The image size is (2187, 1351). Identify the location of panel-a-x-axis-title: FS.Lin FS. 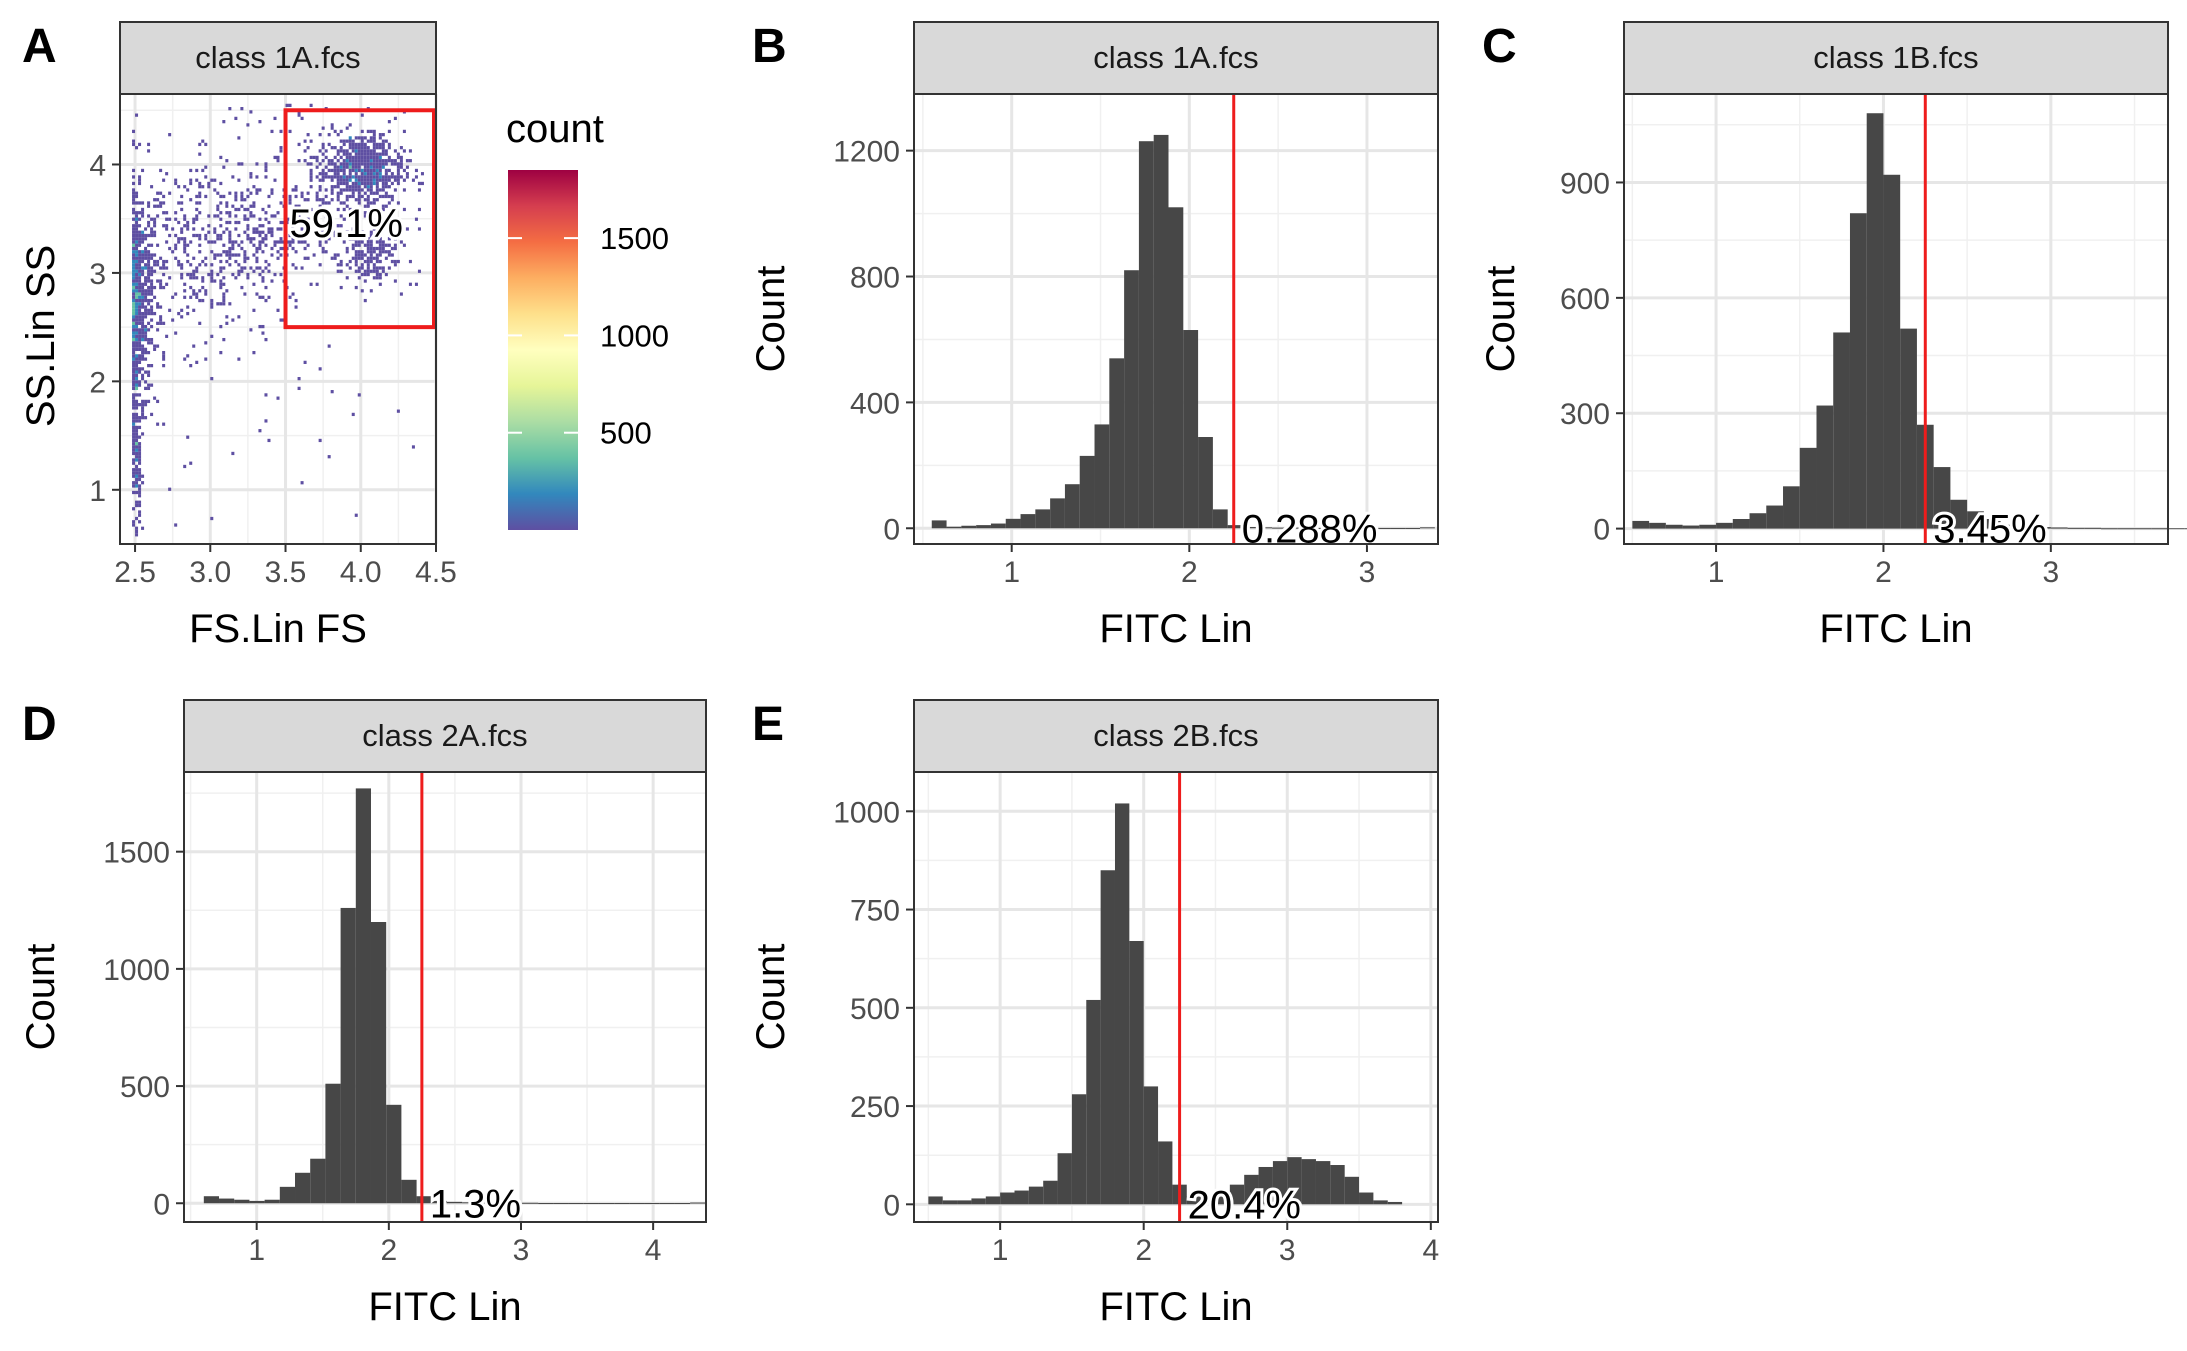
(278, 629).